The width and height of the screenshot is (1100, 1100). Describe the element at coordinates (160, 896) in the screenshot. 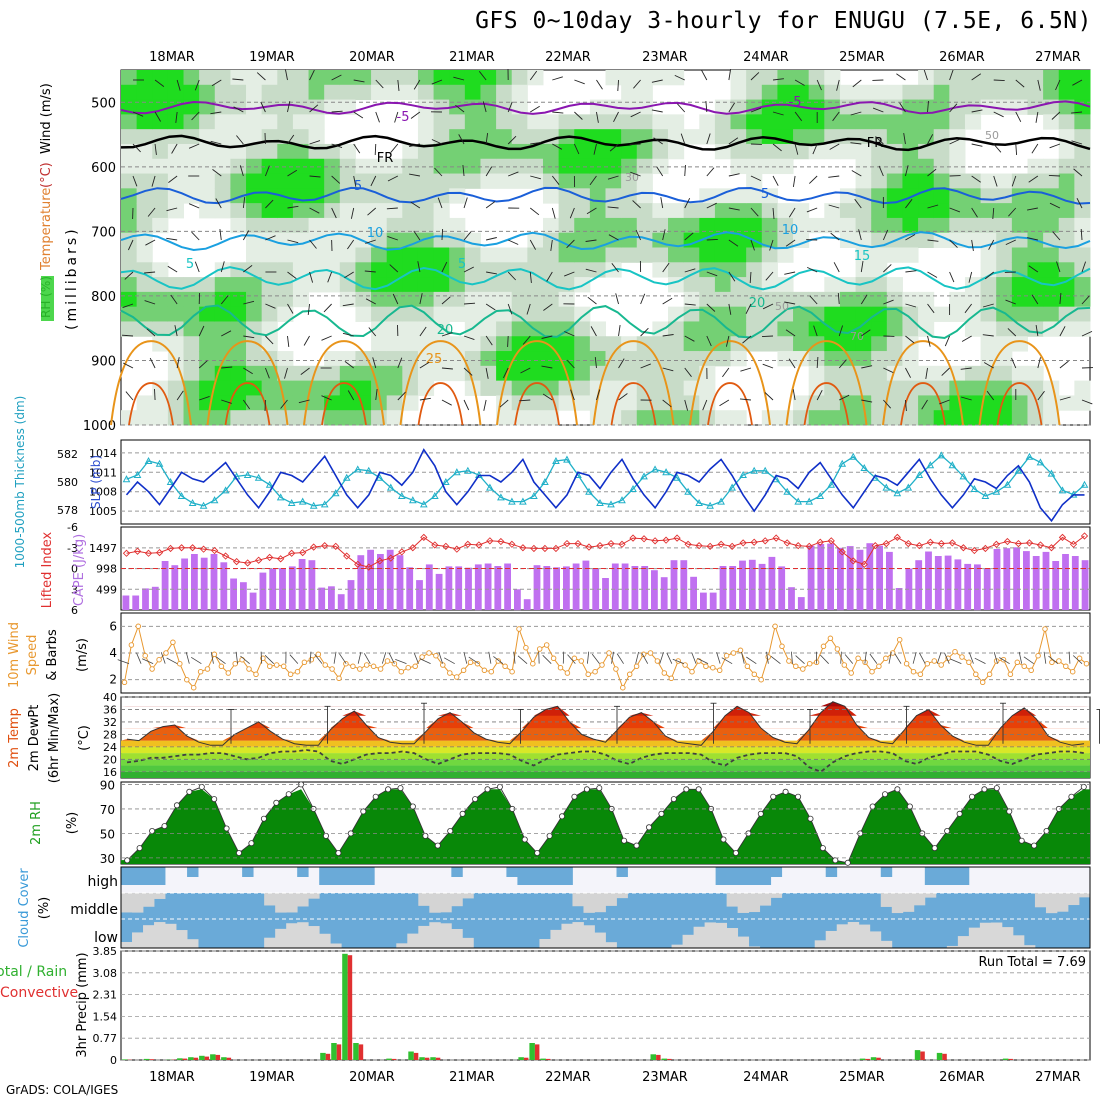

I see `cloud-mid-gap` at that location.